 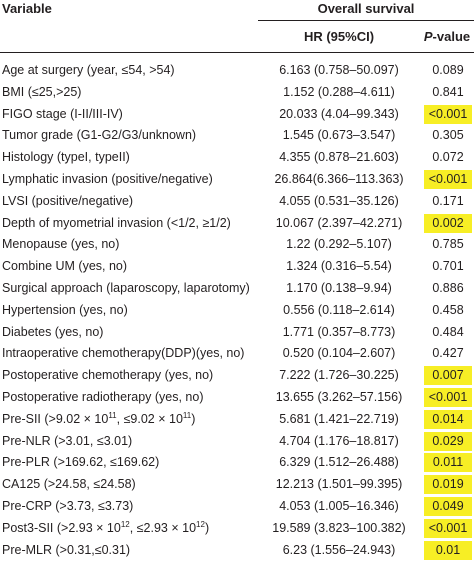 I want to click on hr-cell: 4.704 (1.176–18.817), so click(x=339, y=440).